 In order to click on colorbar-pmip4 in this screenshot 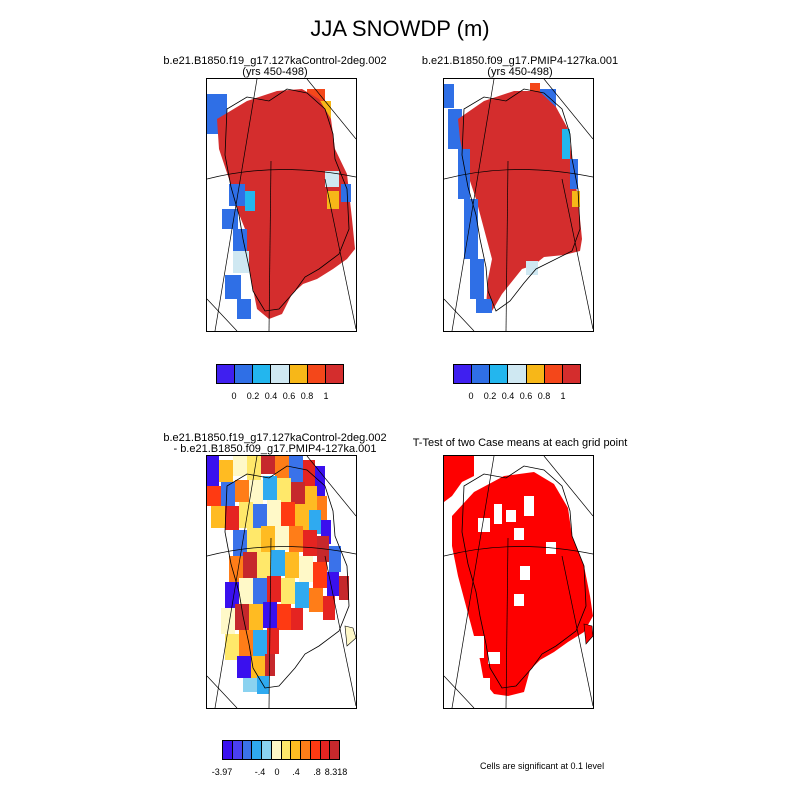, I will do `click(517, 374)`.